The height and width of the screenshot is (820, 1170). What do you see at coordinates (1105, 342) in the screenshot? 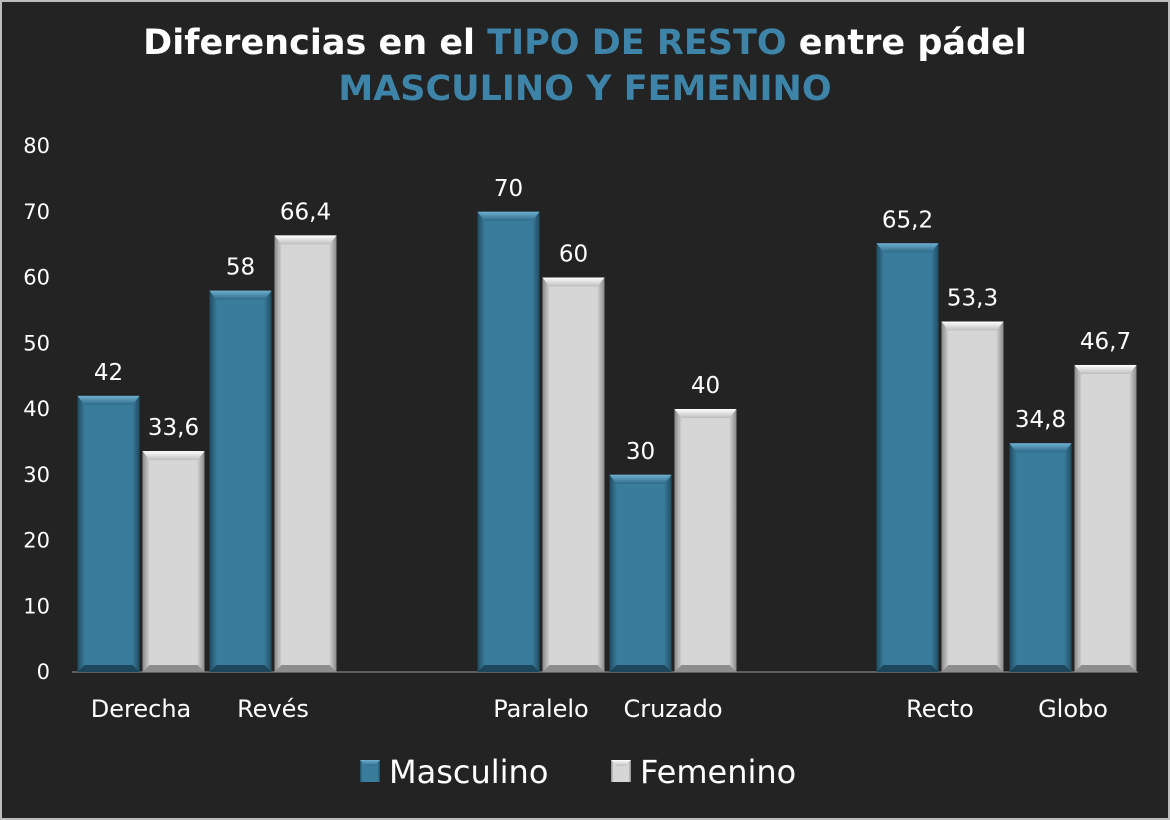
I see `data-label: 46,7` at bounding box center [1105, 342].